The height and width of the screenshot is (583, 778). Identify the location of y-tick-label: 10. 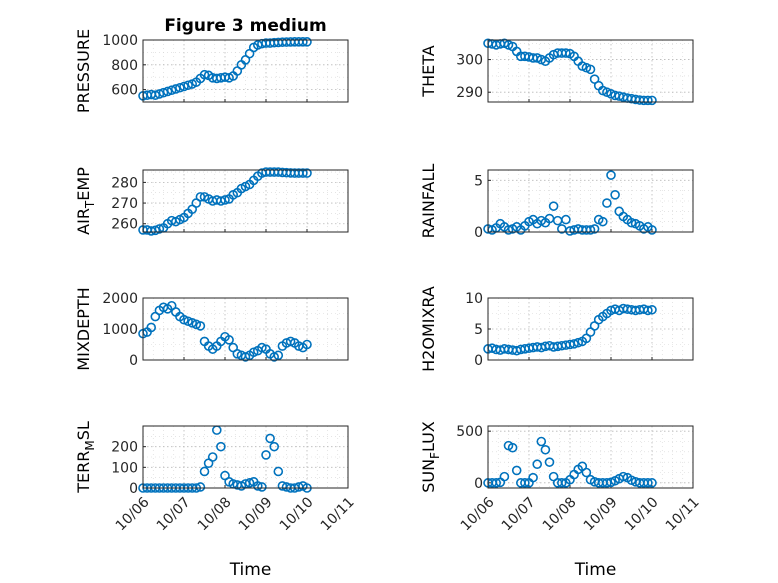
(474, 299).